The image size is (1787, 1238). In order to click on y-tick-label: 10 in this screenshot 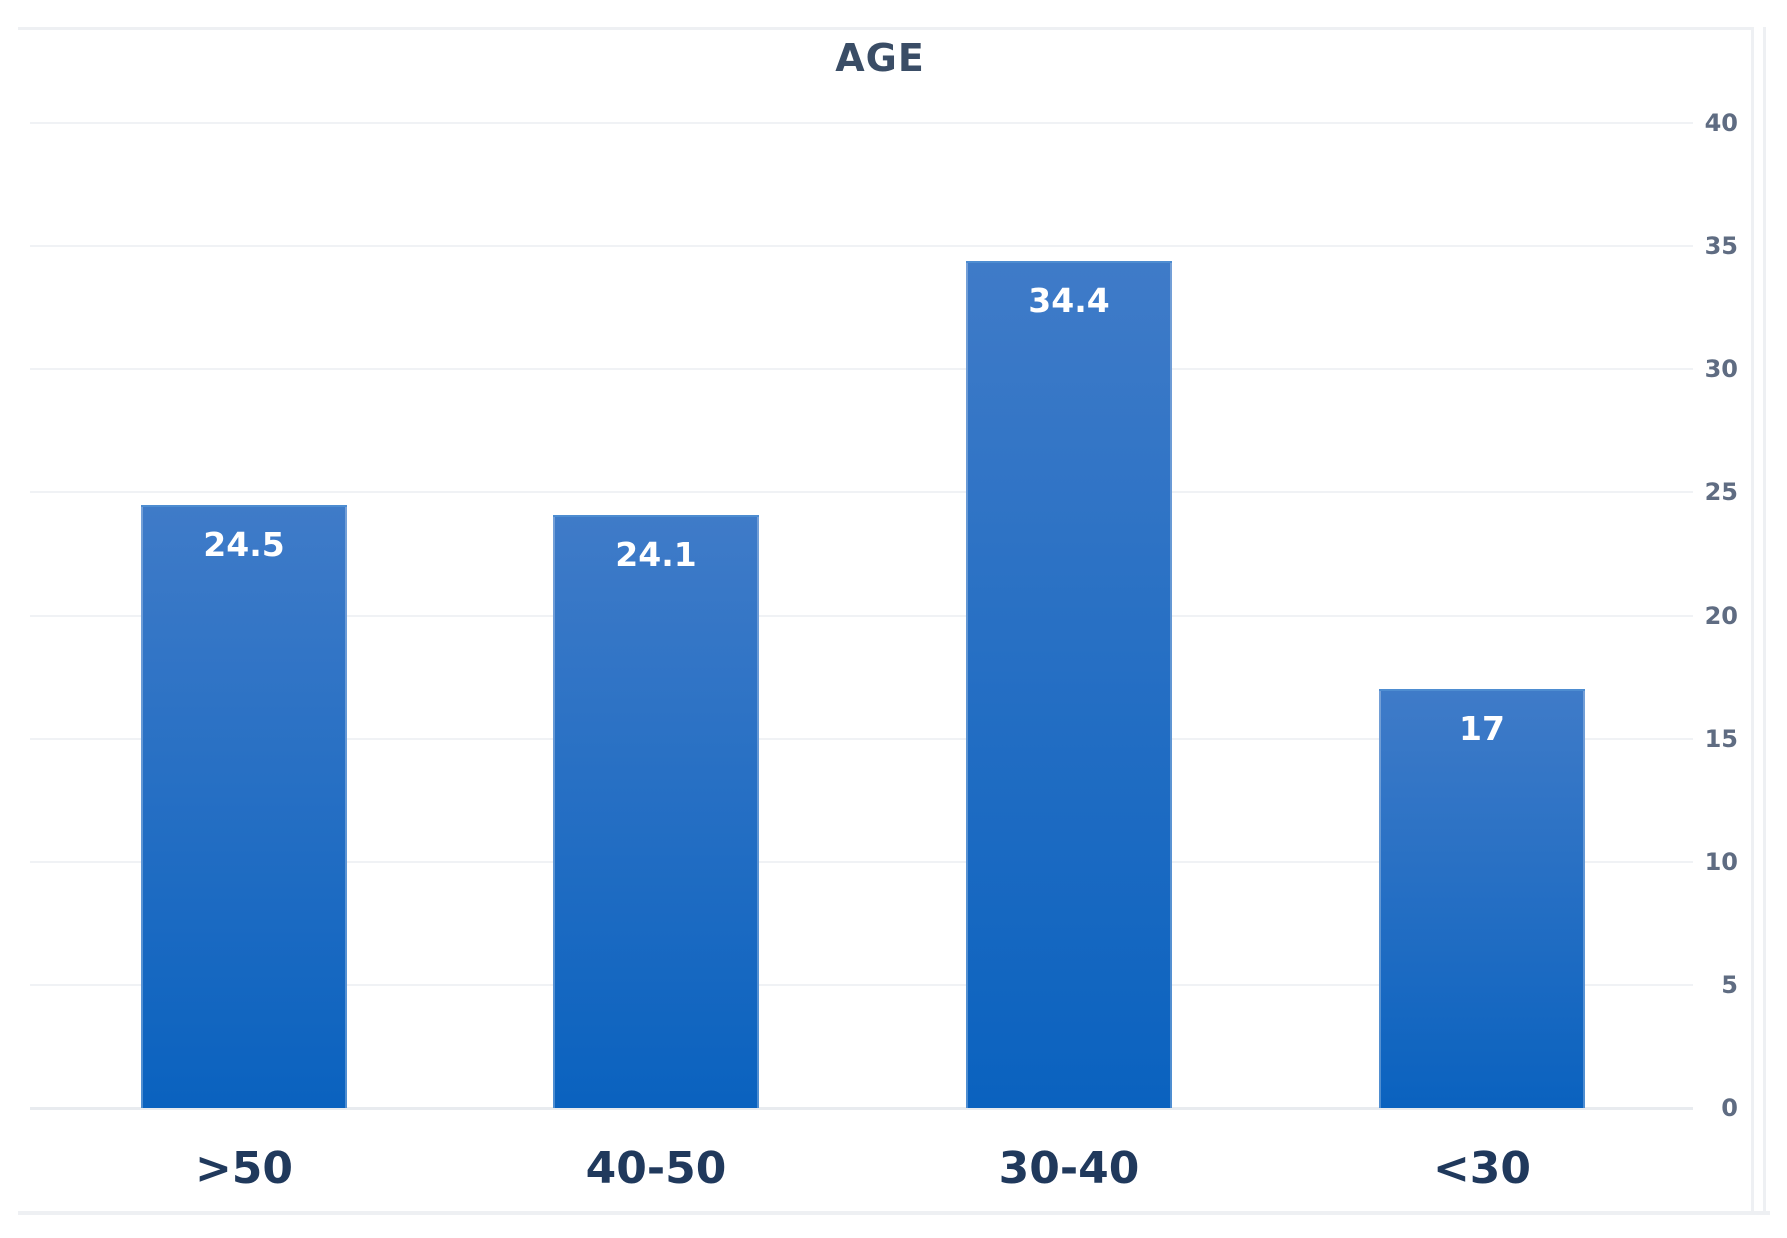, I will do `click(1721, 861)`.